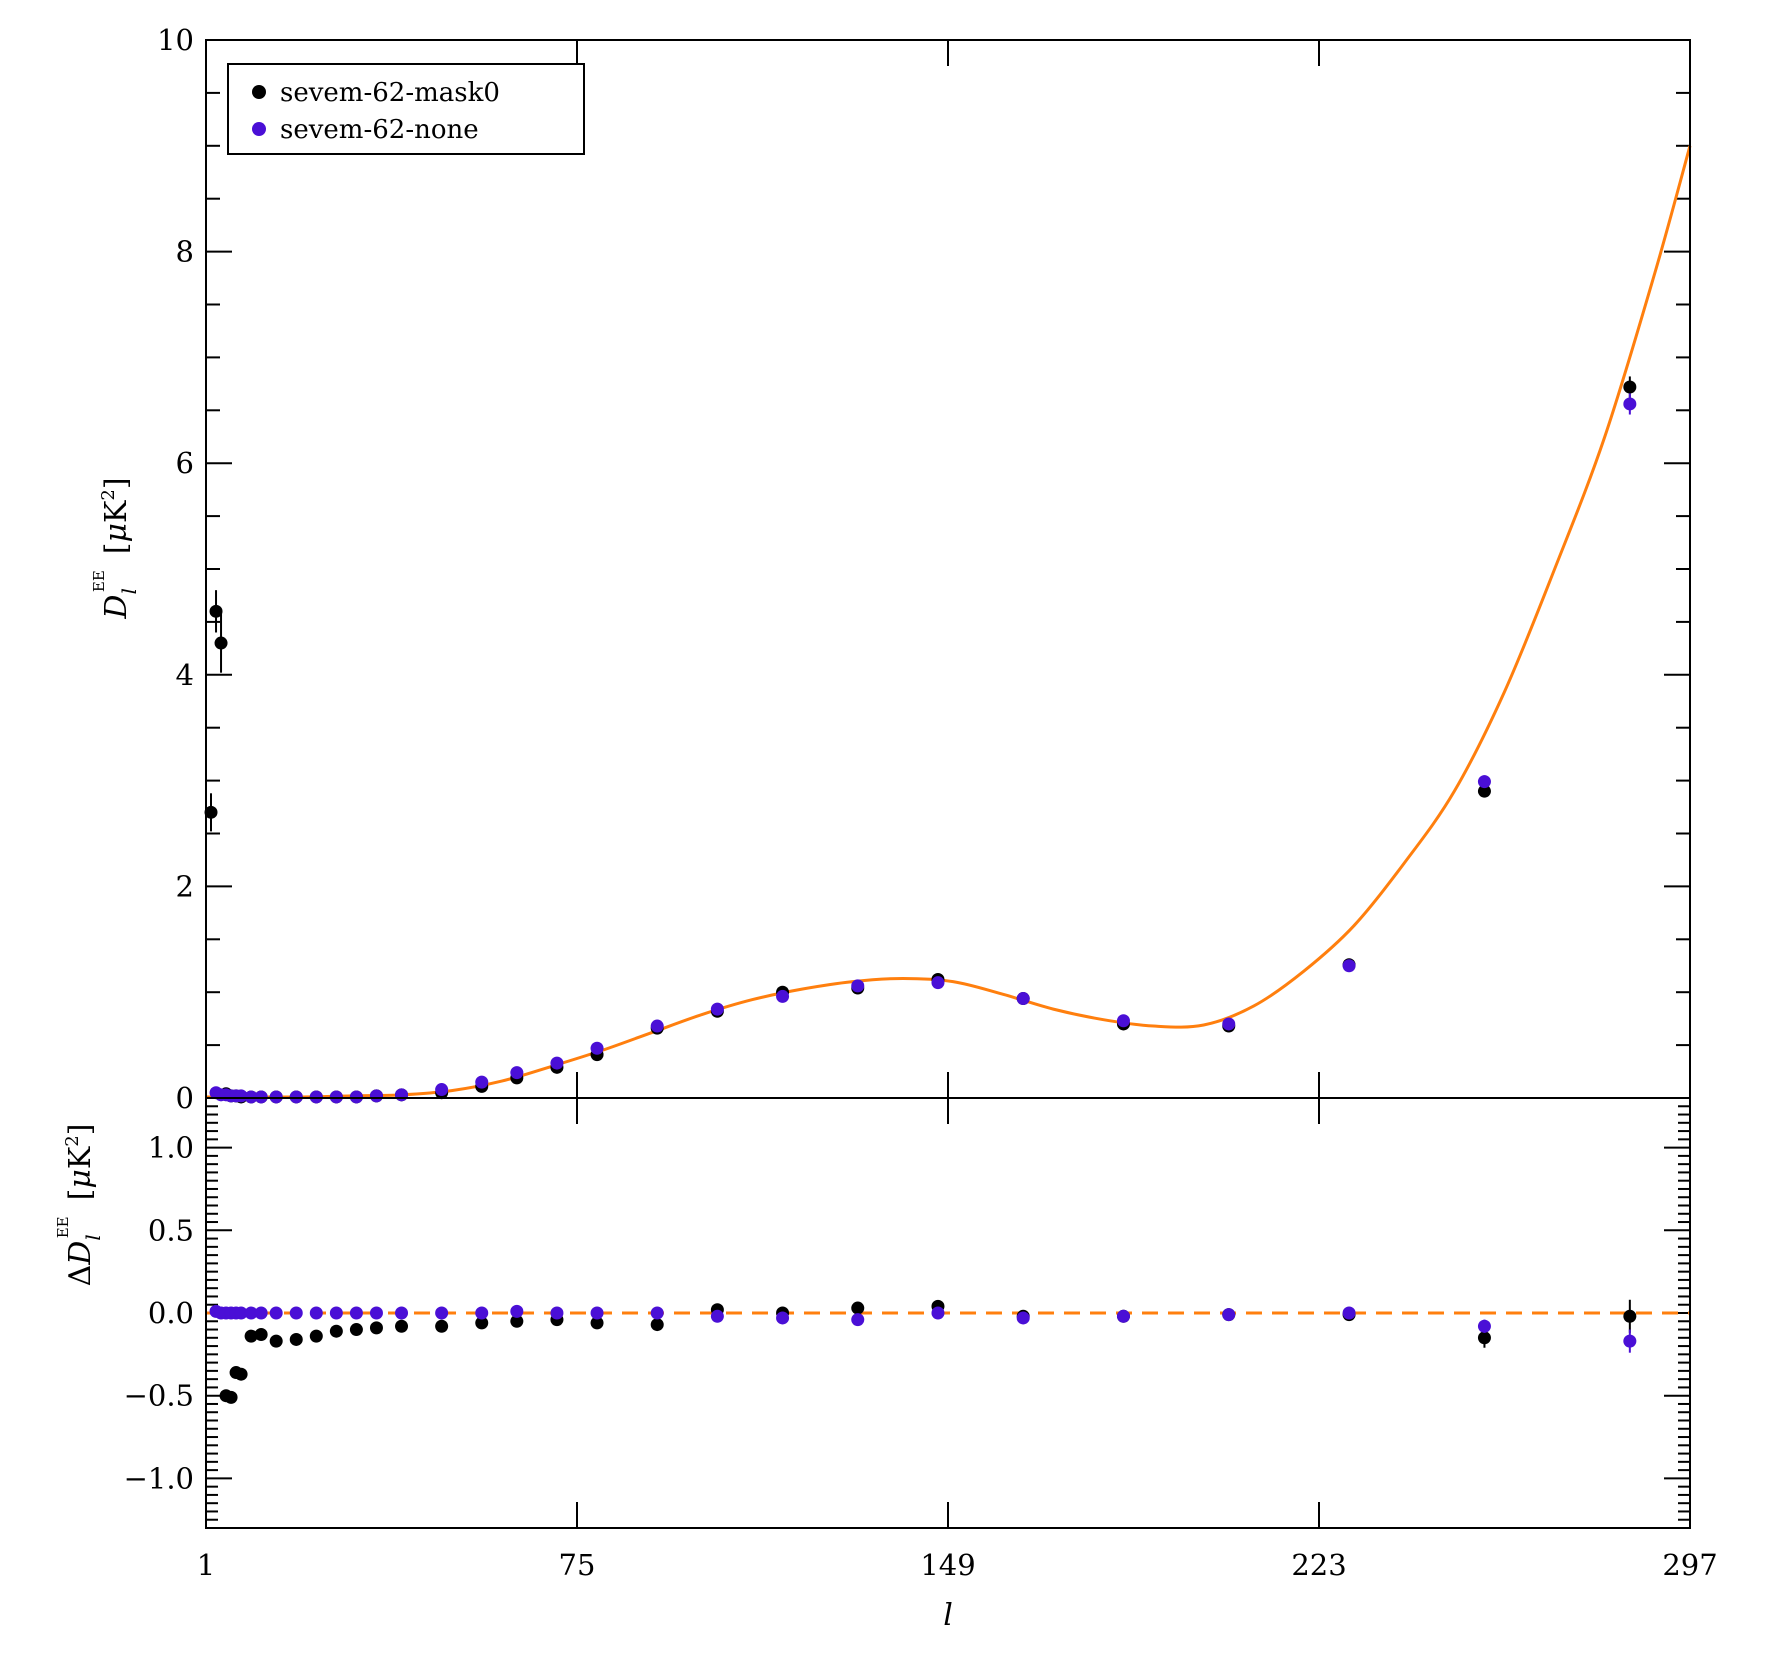 The height and width of the screenshot is (1672, 1766). I want to click on bottom-ylabel-delta: Δ, so click(80, 1276).